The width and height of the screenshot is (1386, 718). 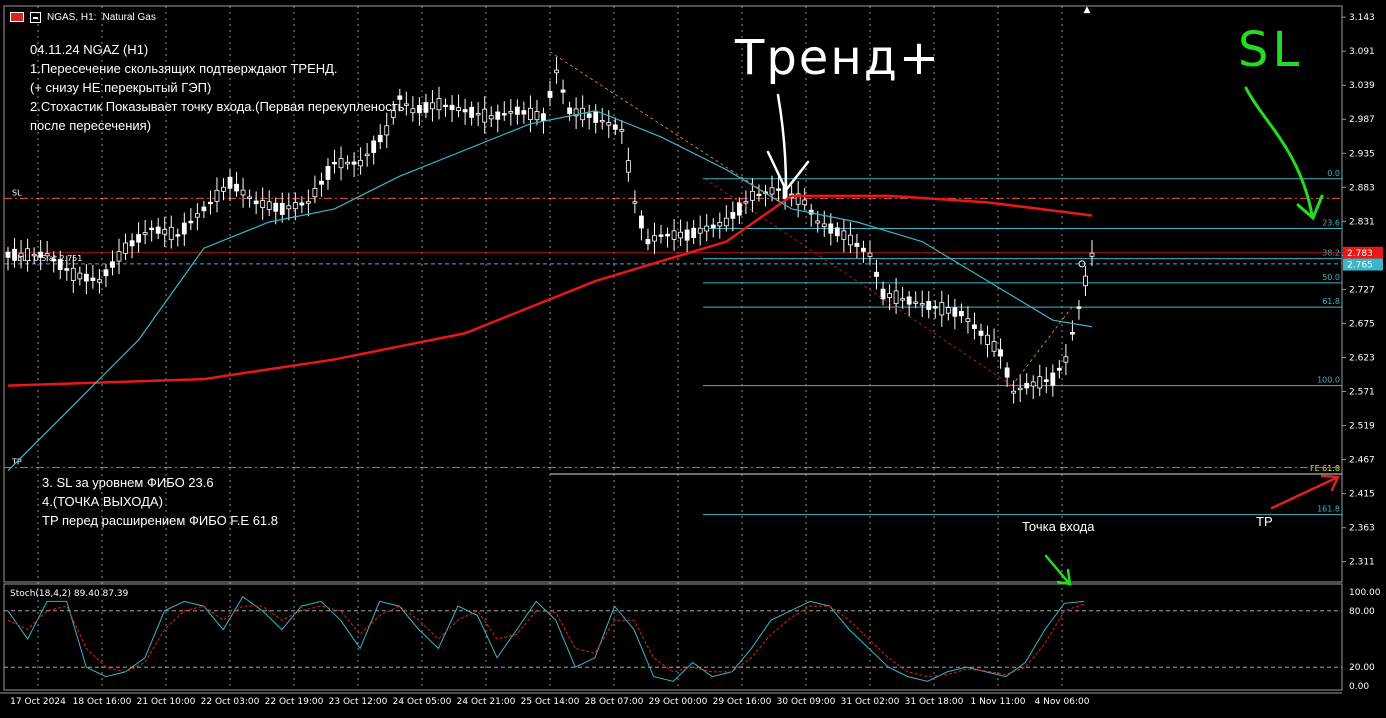 I want to click on x-tick-label: 23 Oct 12:00, so click(x=358, y=702).